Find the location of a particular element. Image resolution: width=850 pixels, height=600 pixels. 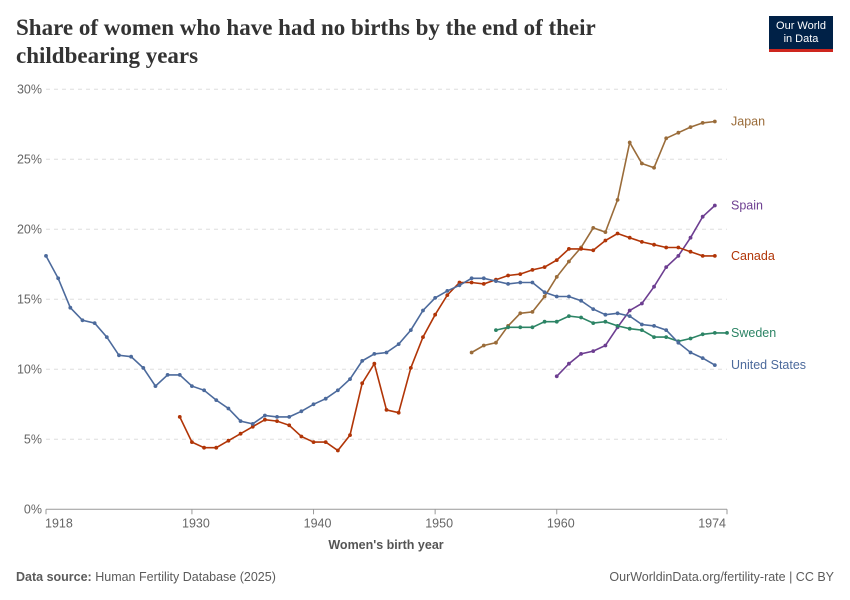

source-text: Human Fertility Database (2025) is located at coordinates (185, 577).